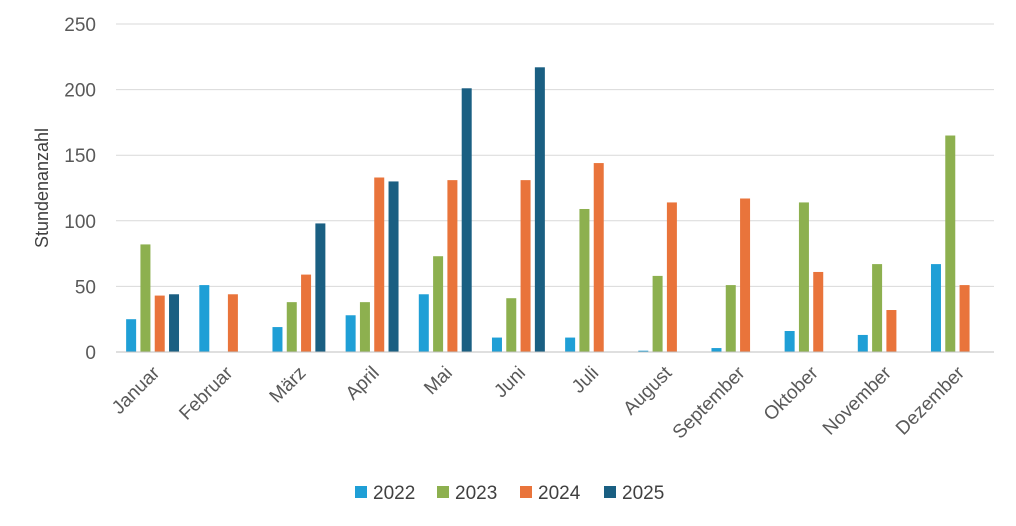  I want to click on bar-2024-Juni, so click(525, 266).